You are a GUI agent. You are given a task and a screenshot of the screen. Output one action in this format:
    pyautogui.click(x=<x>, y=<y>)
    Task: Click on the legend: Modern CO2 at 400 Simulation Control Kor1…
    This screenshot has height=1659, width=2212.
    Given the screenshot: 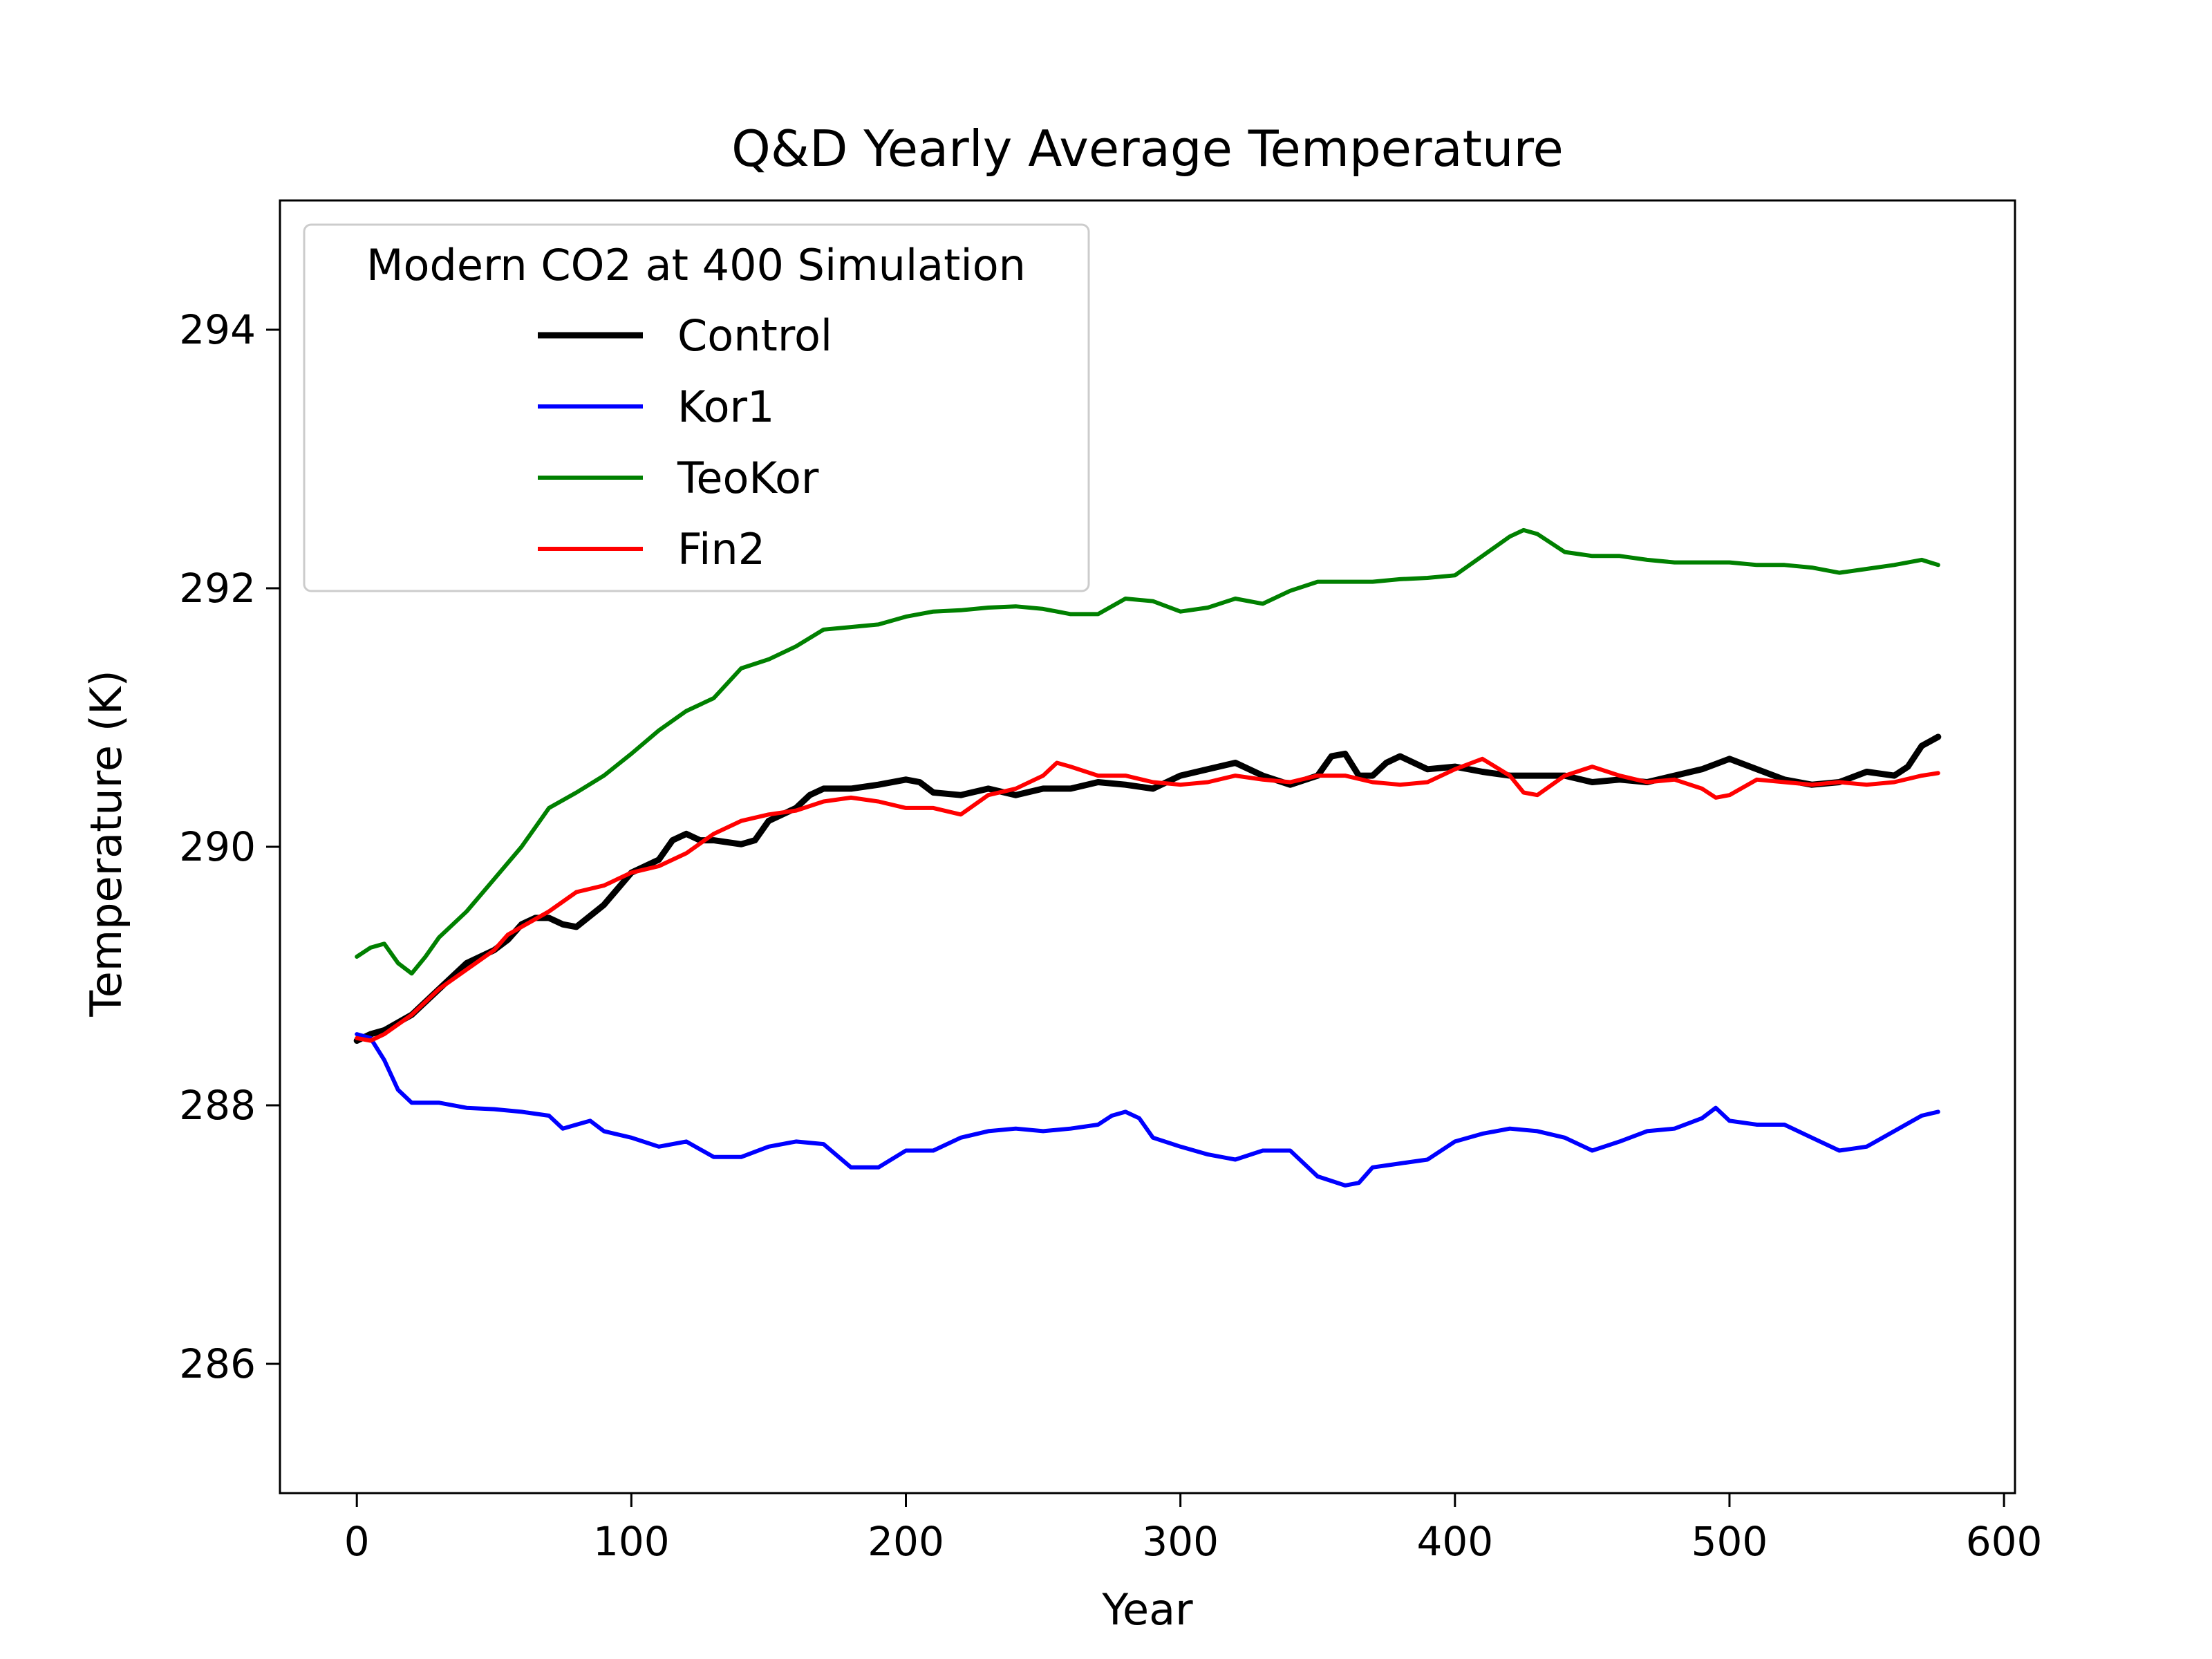 What is the action you would take?
    pyautogui.click(x=697, y=407)
    